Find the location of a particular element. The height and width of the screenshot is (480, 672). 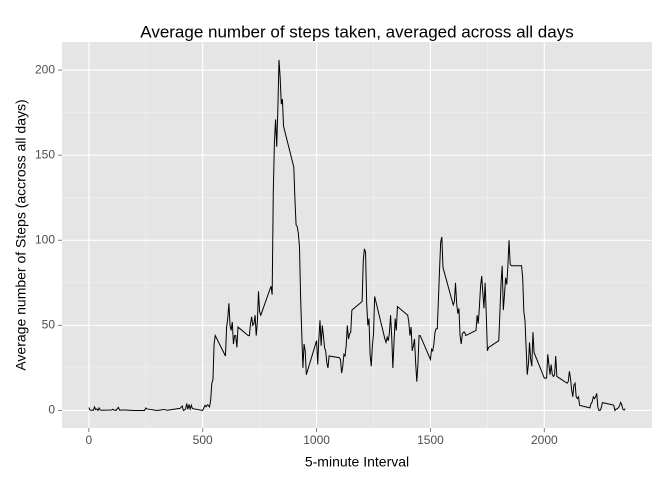

x-tick-label: 1500 is located at coordinates (430, 440).